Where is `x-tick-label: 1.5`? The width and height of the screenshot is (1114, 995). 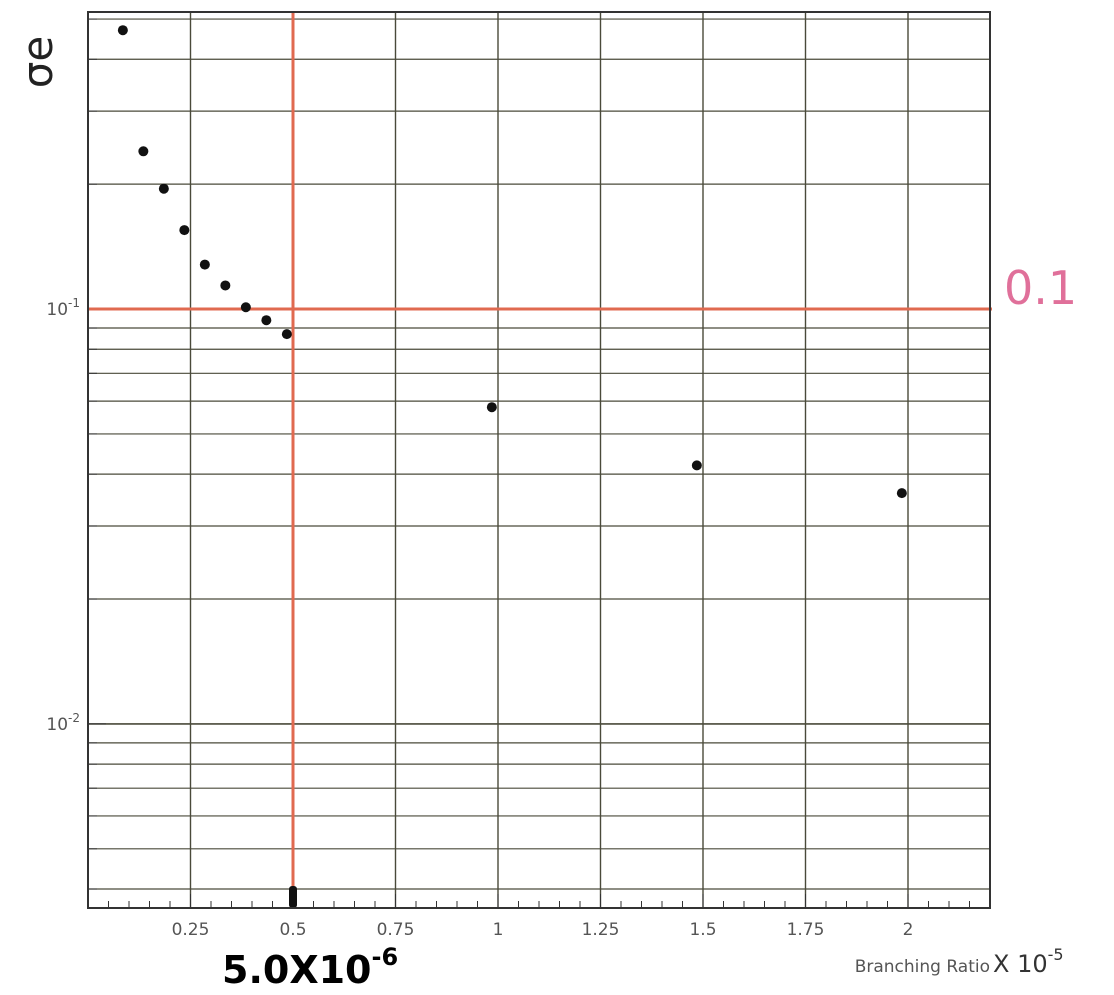 x-tick-label: 1.5 is located at coordinates (702, 930).